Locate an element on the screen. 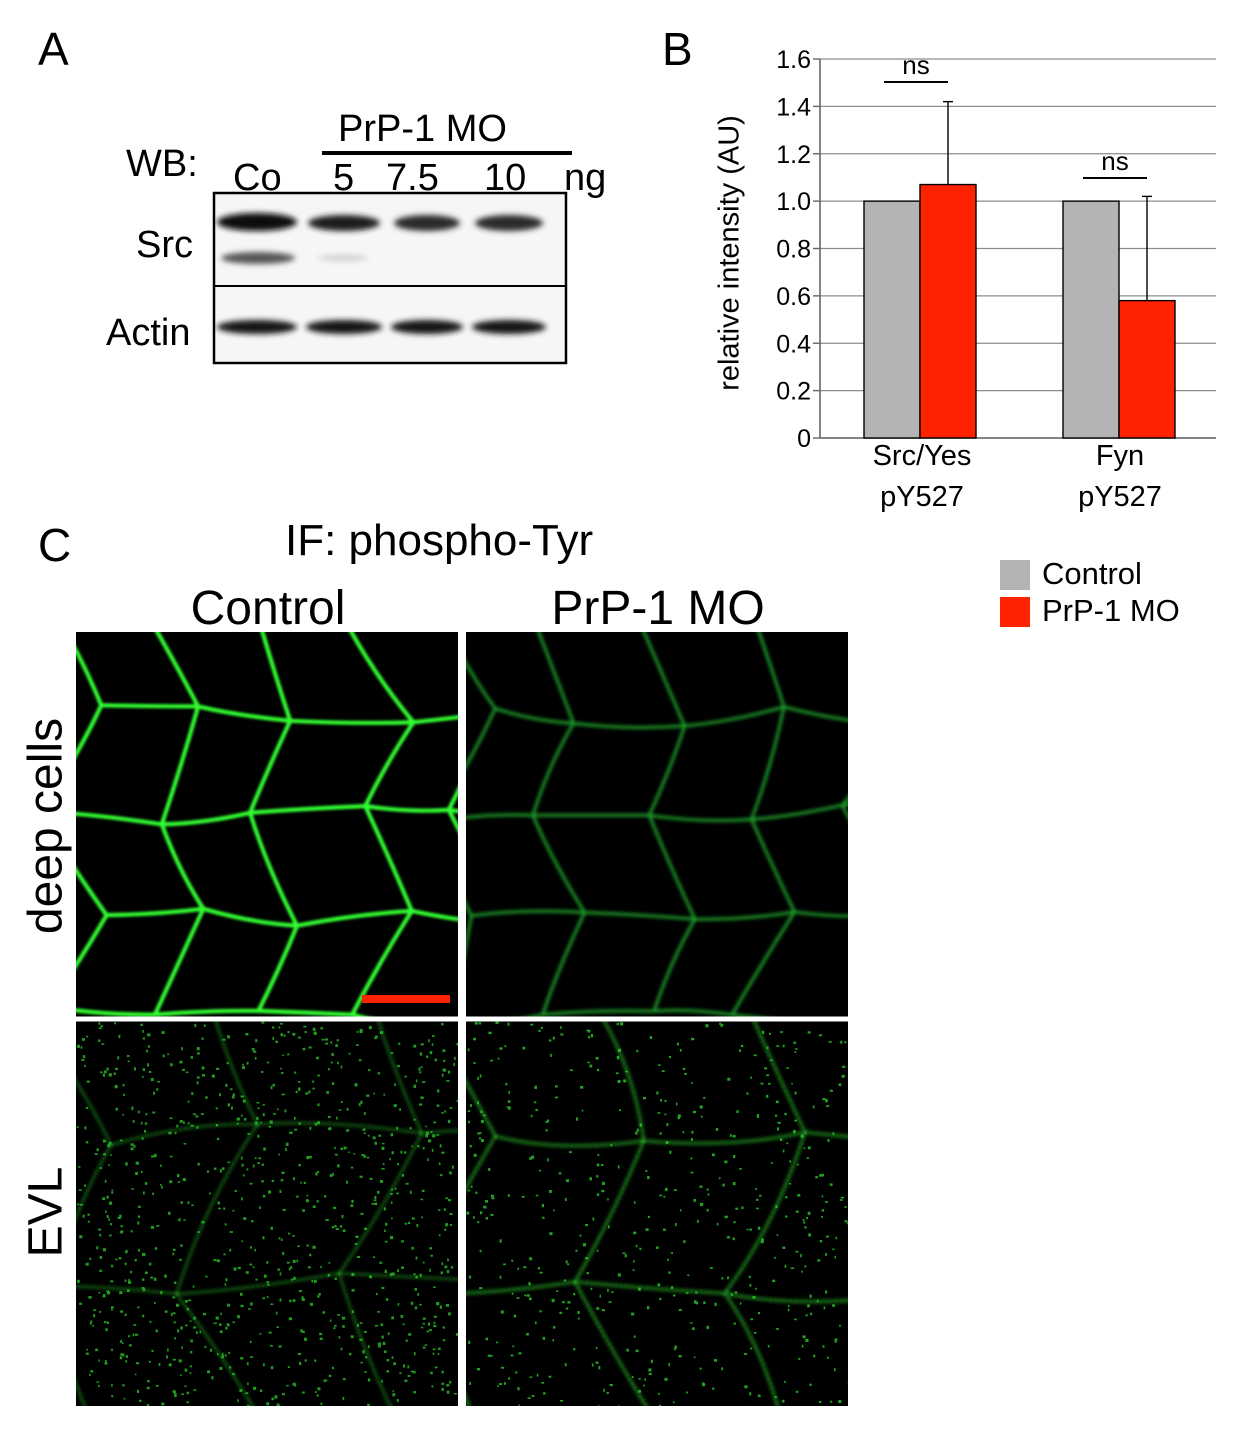  y-tick-label: 0 is located at coordinates (804, 439).